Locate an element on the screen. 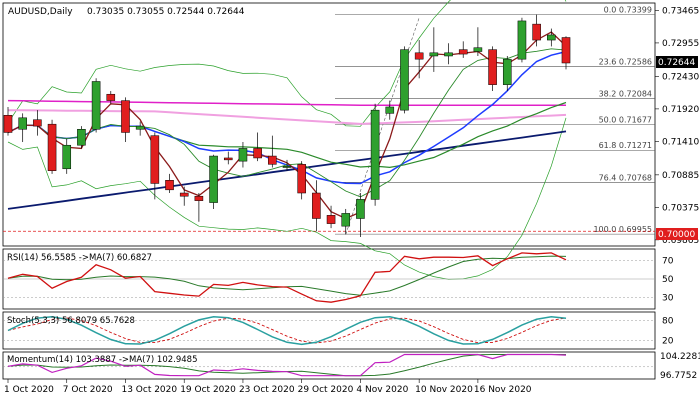 The image size is (700, 400). price-tick-label: 0.71410 is located at coordinates (680, 142).